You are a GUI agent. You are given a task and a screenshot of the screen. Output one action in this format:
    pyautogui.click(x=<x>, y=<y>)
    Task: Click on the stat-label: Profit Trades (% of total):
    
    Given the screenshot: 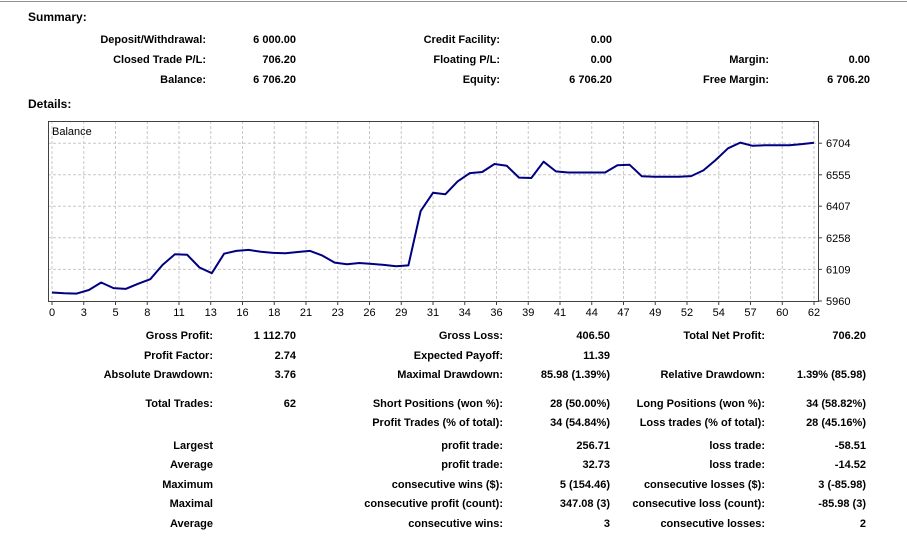 What is the action you would take?
    pyautogui.click(x=437, y=423)
    